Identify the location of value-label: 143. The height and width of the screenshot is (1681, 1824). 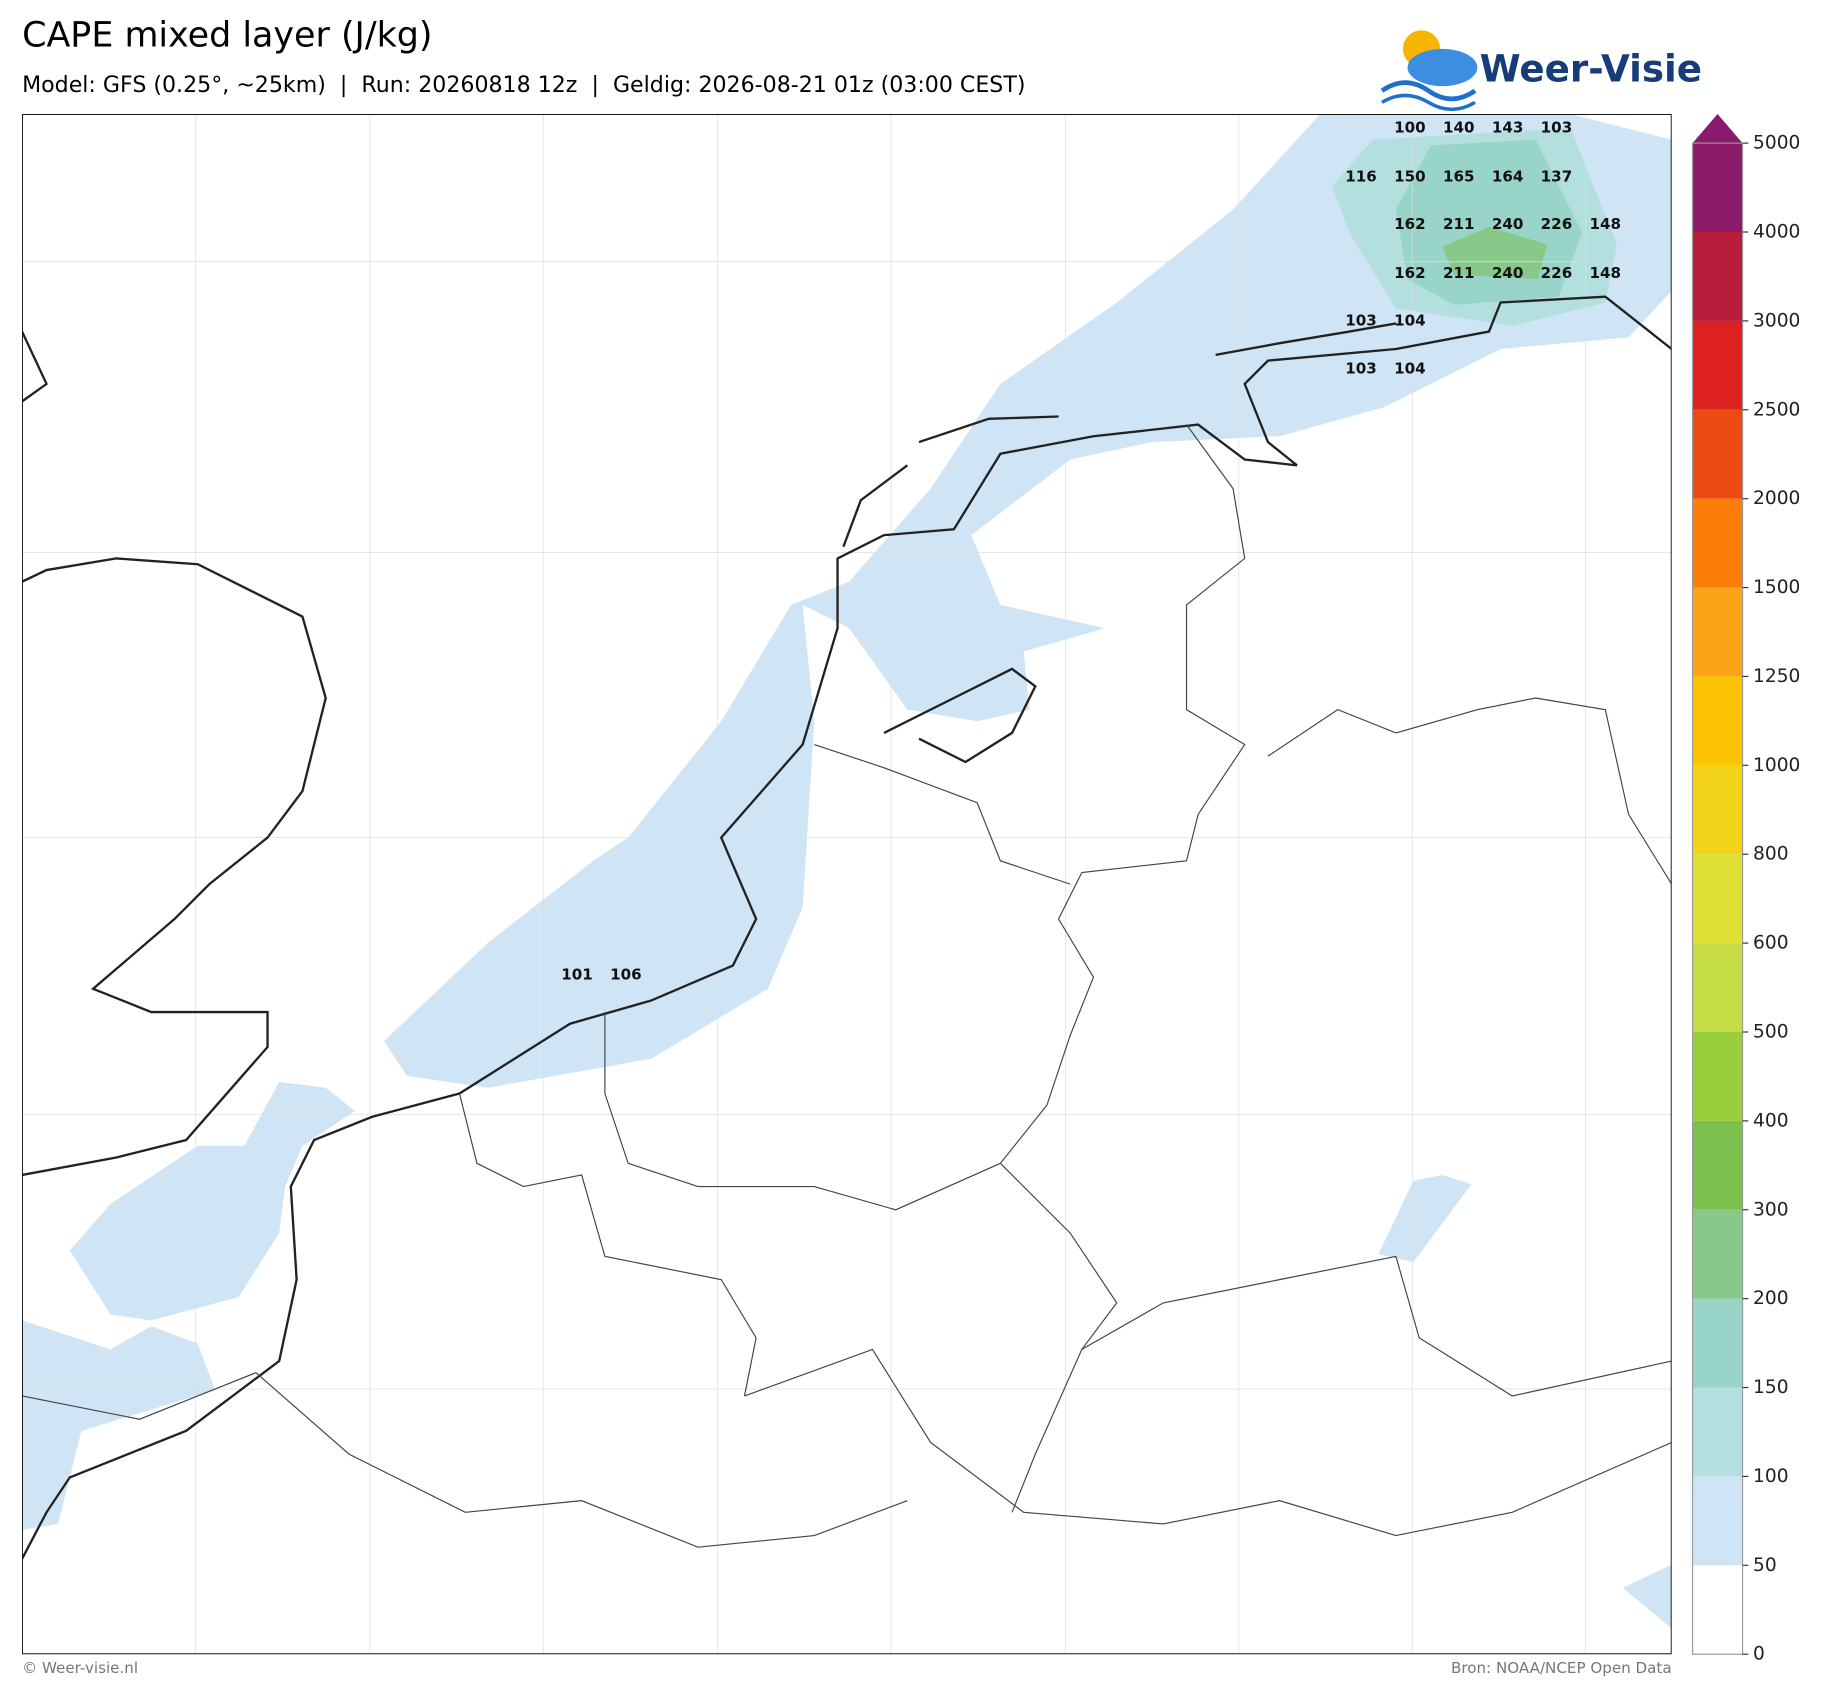
(1508, 128).